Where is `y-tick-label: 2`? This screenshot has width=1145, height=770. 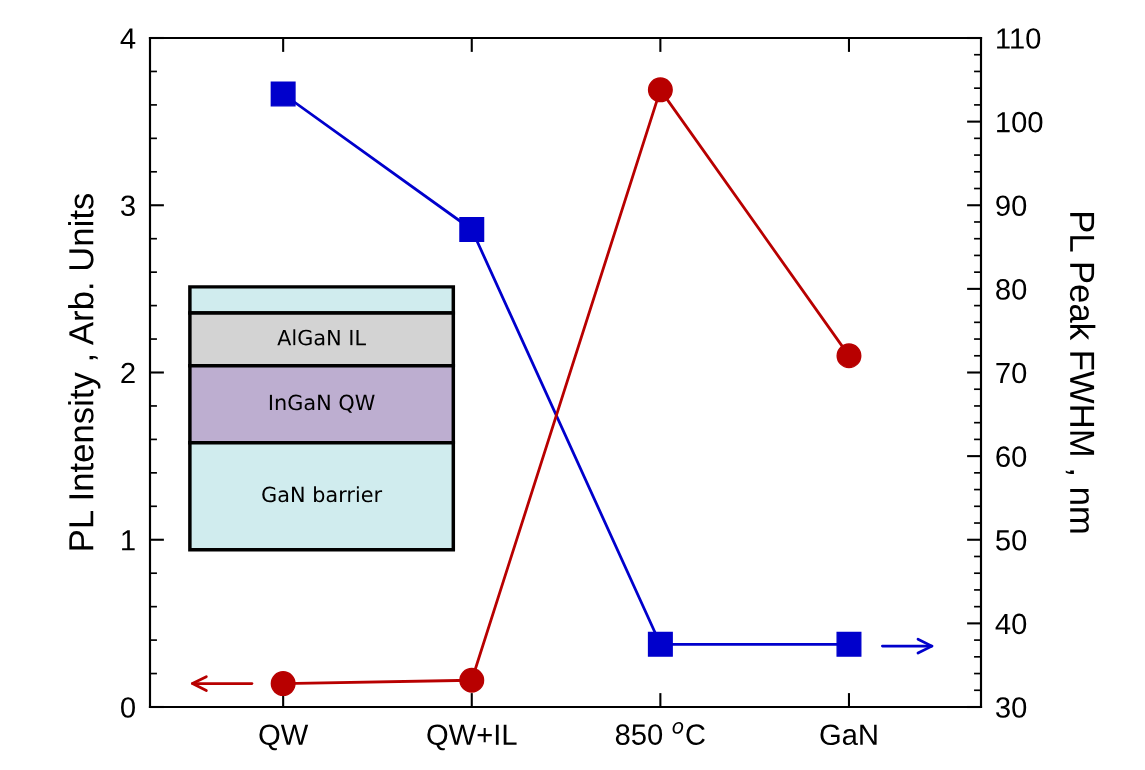
y-tick-label: 2 is located at coordinates (128, 373).